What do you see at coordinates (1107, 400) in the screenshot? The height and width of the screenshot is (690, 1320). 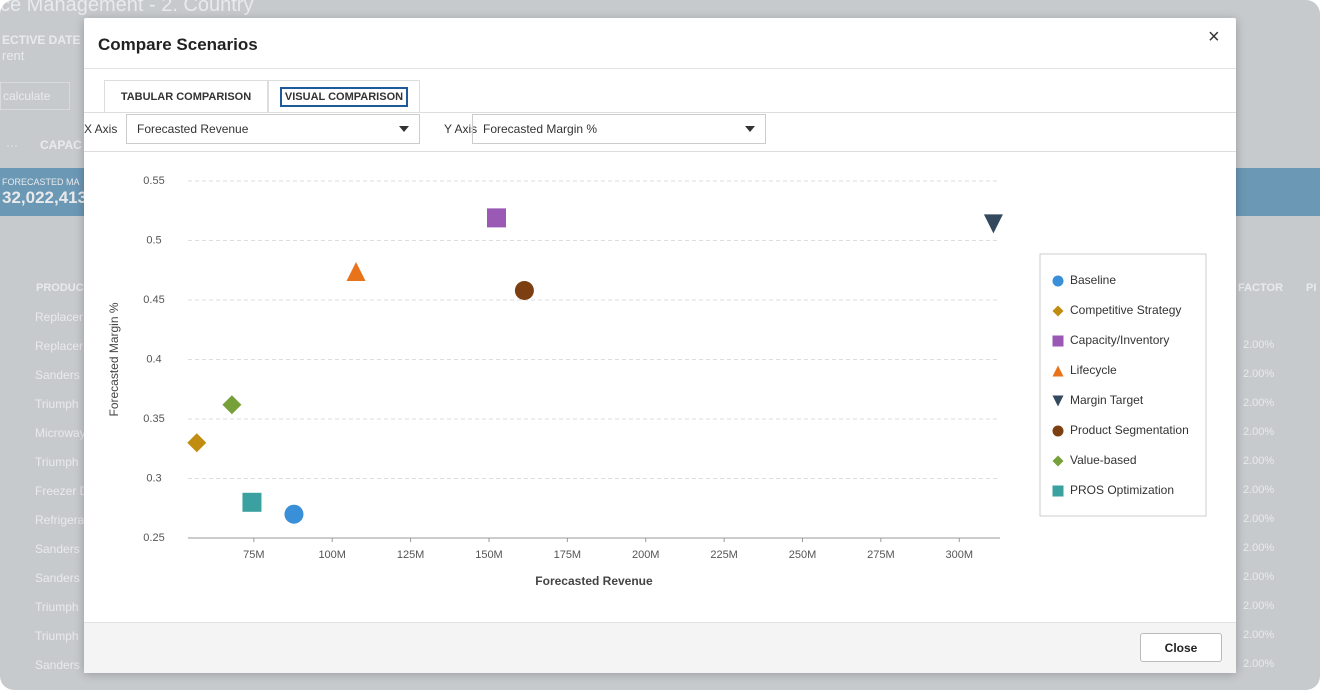 I see `legend-label: Margin Target` at bounding box center [1107, 400].